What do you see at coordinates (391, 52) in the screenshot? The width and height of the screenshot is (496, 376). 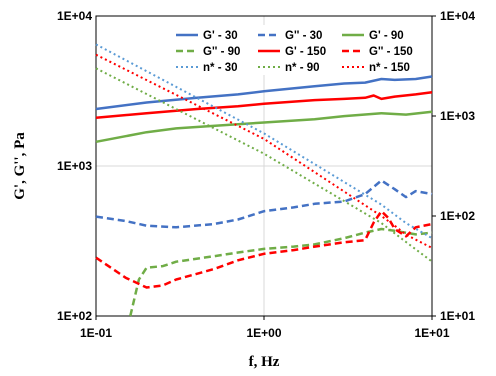 I see `legend-entry: G'' - 150` at bounding box center [391, 52].